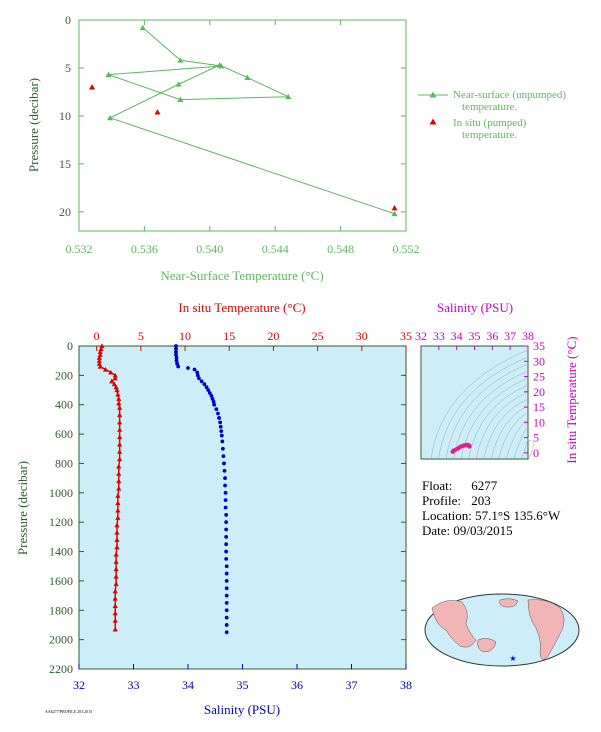 The image size is (601, 732). Describe the element at coordinates (512, 658) in the screenshot. I see `float-location-star-icon: ★` at that location.